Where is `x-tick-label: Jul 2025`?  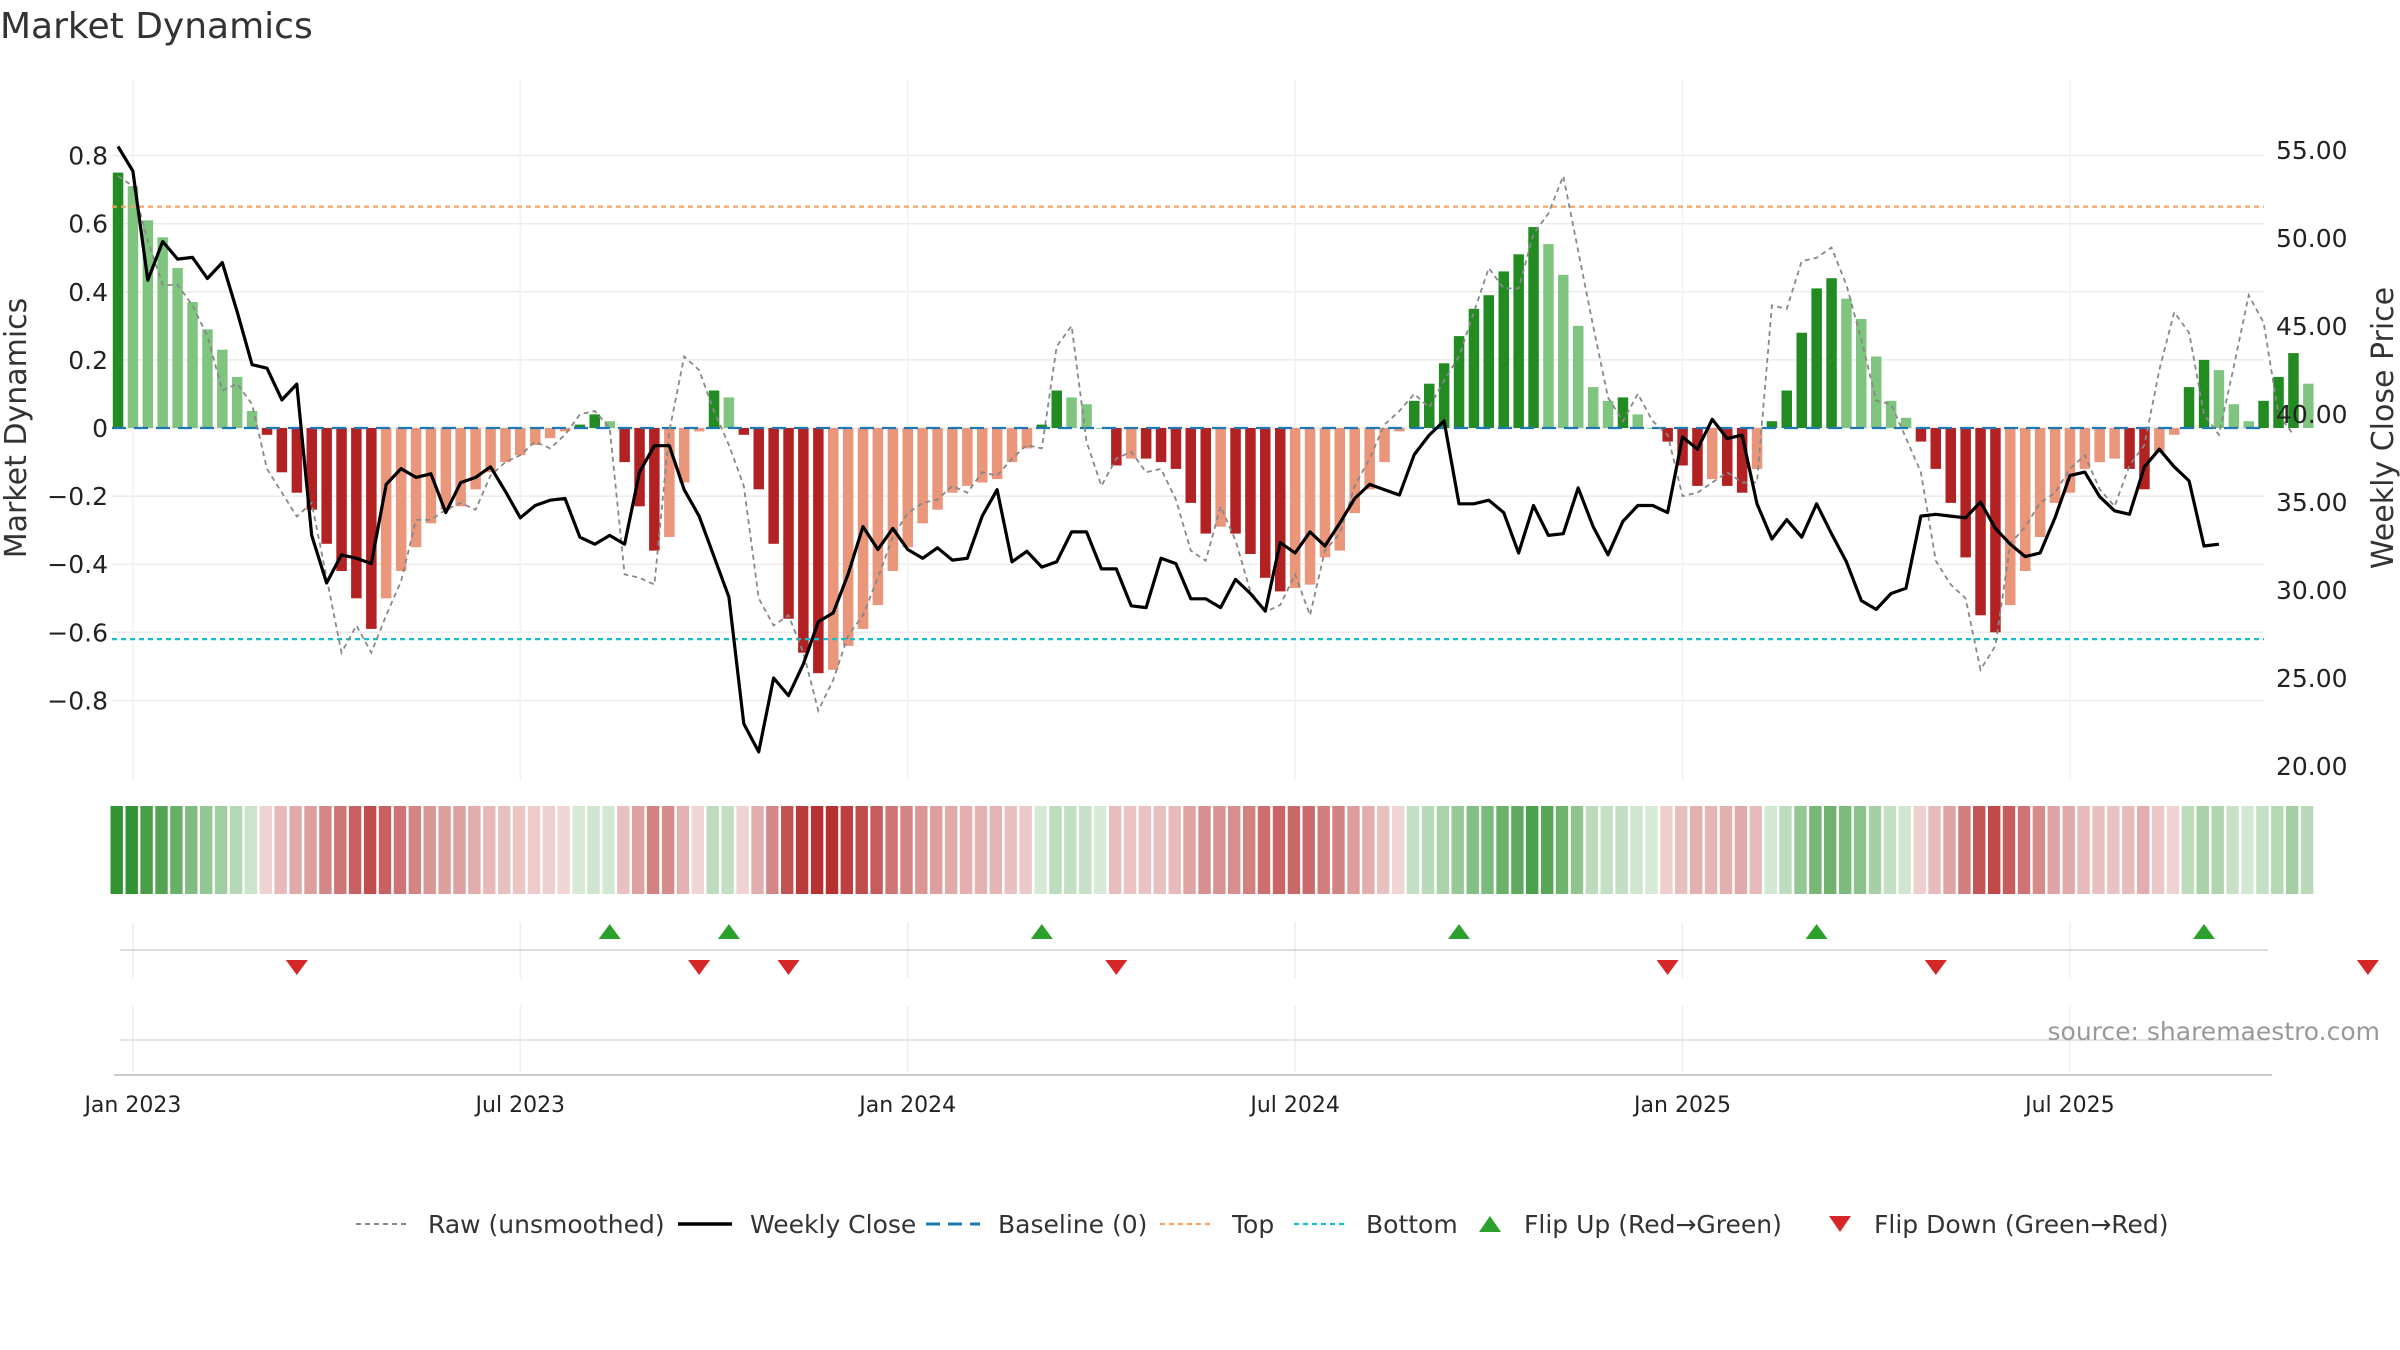
x-tick-label: Jul 2025 is located at coordinates (2069, 1105).